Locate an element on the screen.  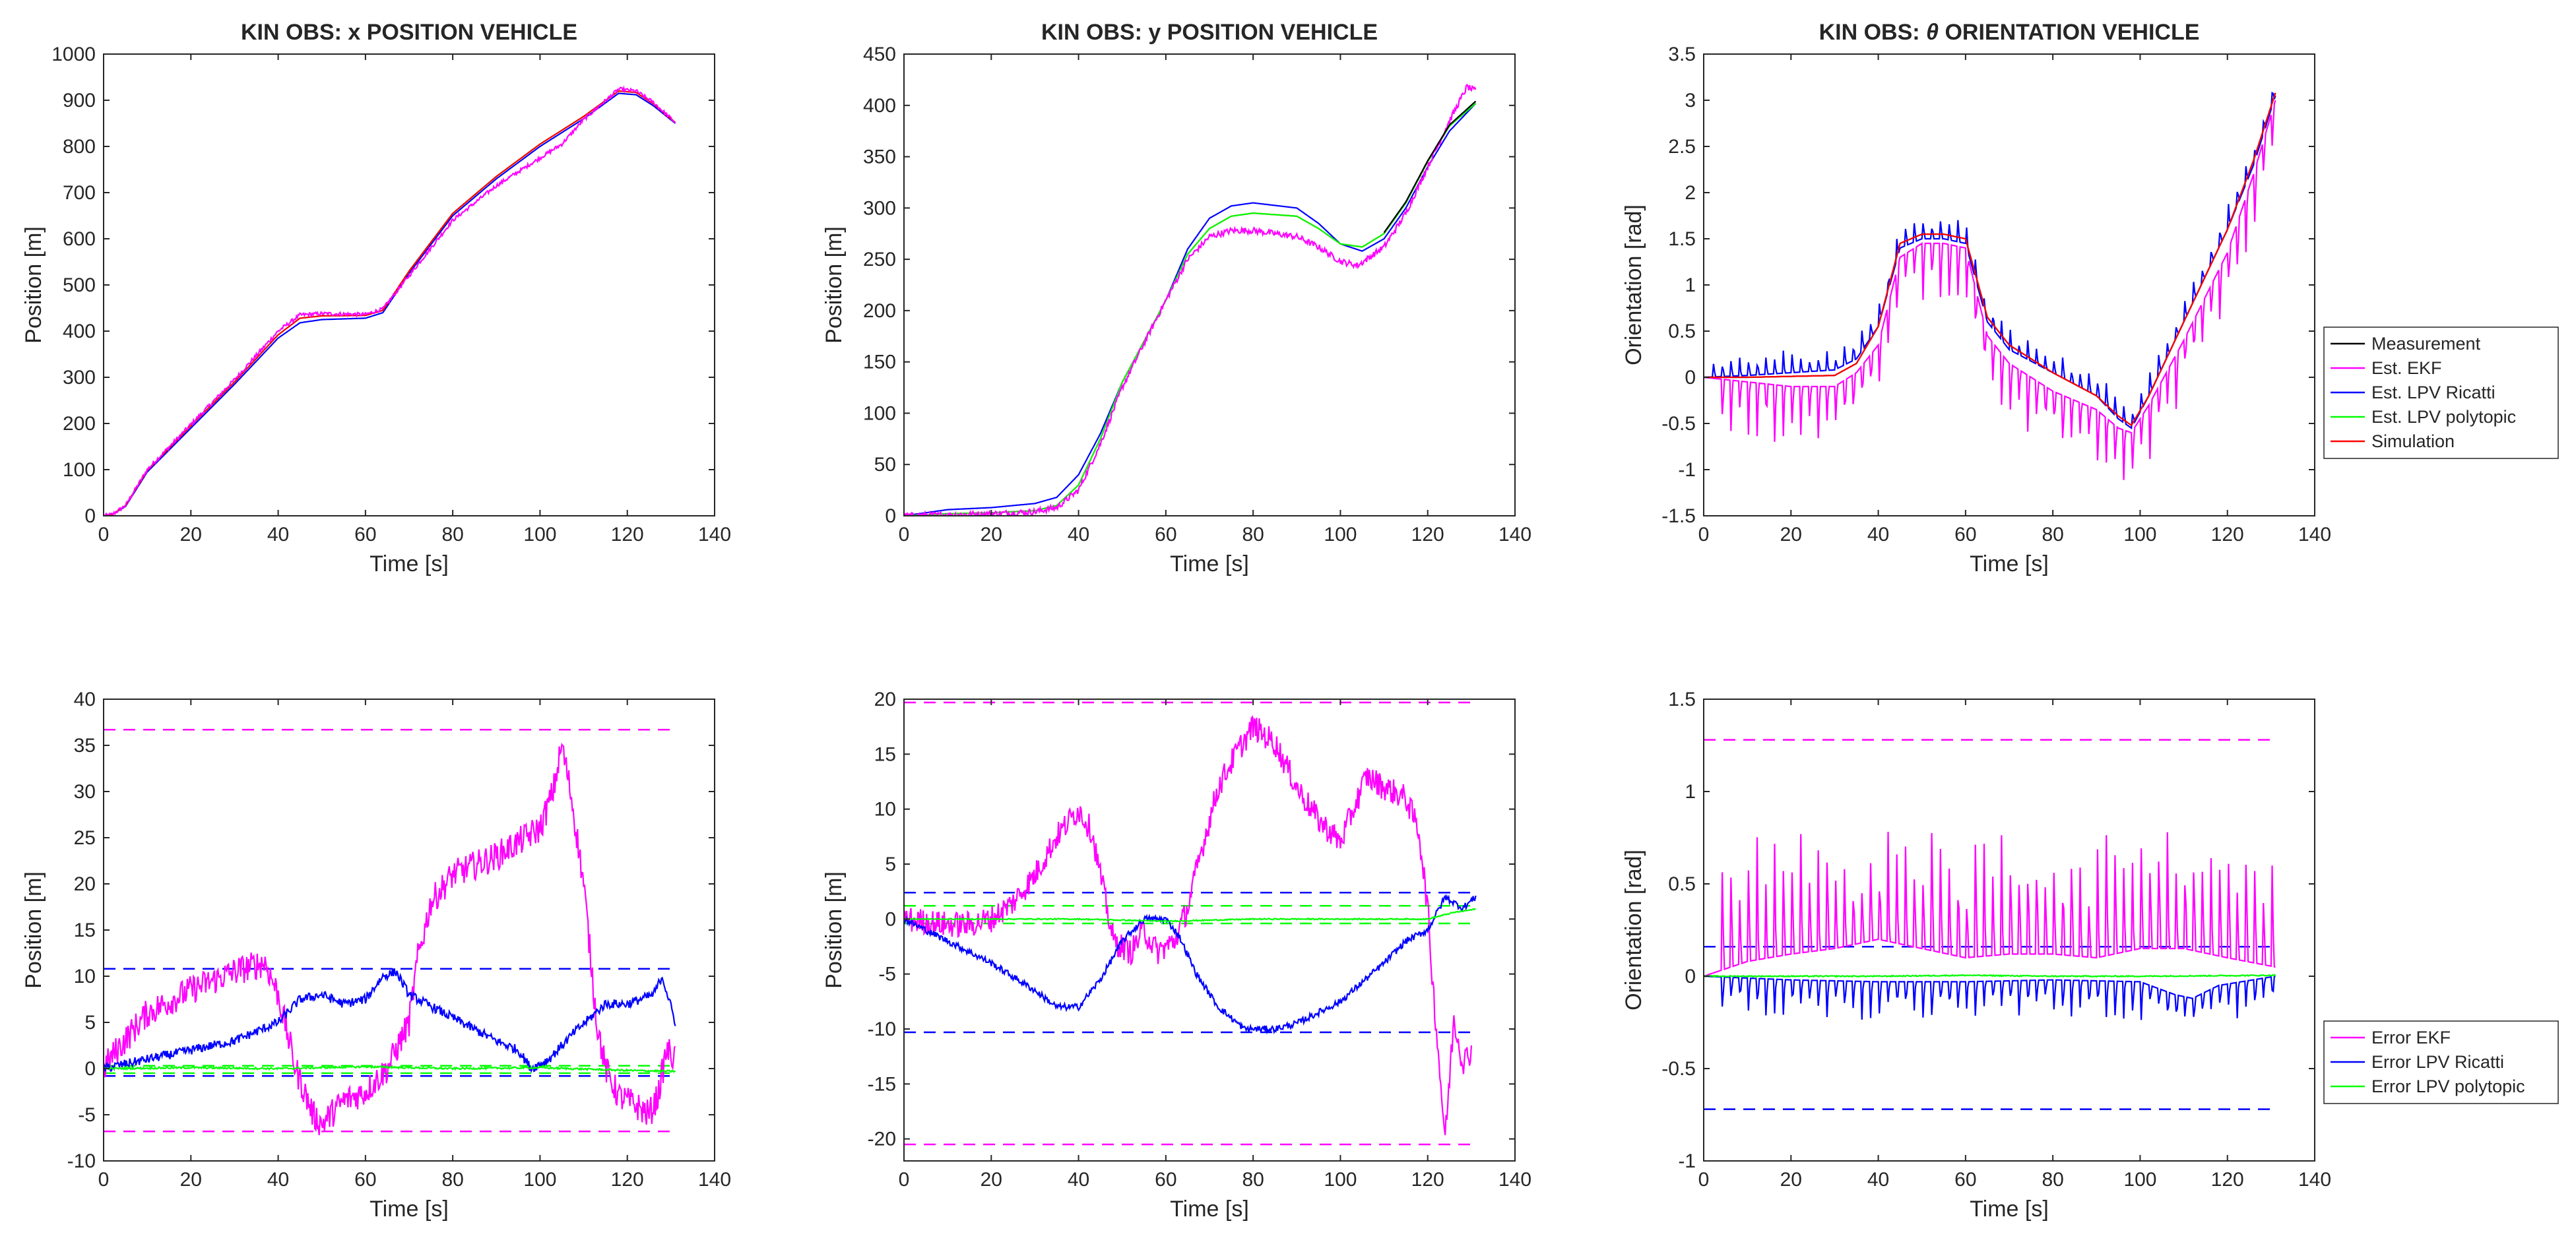
y-axis-label: Orientation [rad] is located at coordinates (1633, 284).